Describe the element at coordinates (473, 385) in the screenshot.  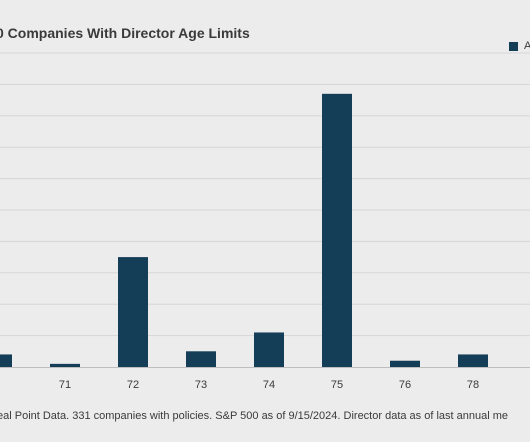
I see `x-tick-label-78: 78` at that location.